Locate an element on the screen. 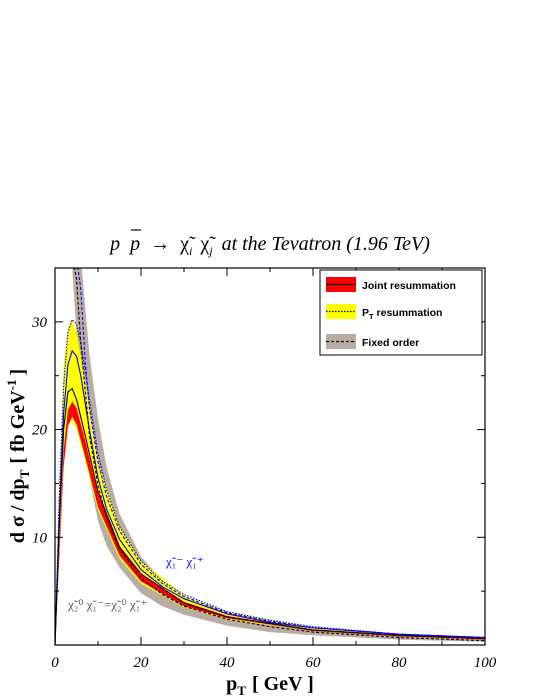 Image resolution: width=540 pixels, height=699 pixels. title-chi-j: χ̃ is located at coordinates (207, 244).